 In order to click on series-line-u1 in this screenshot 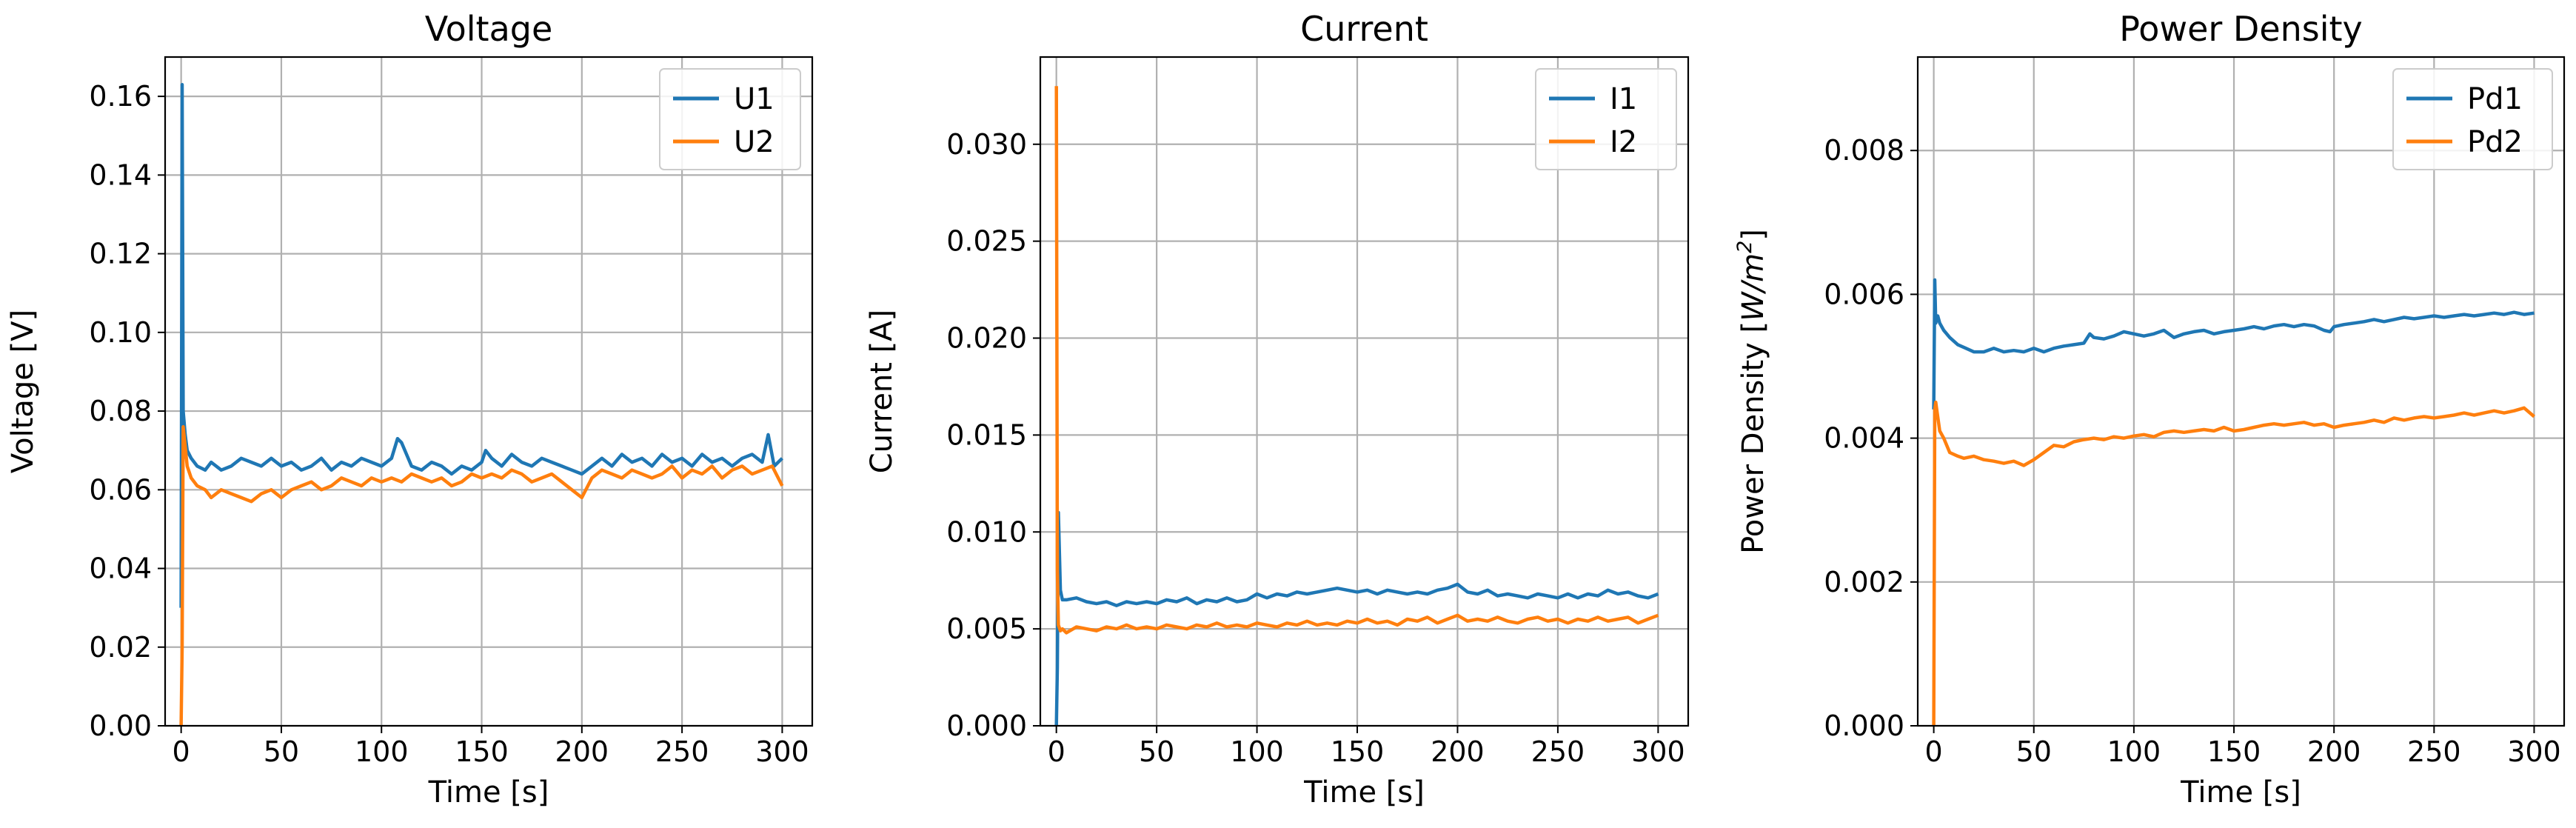, I will do `click(481, 345)`.